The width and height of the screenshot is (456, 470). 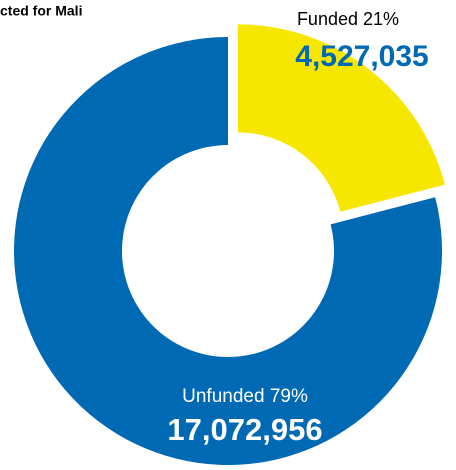 I want to click on slice-label: Unfunded 79%, so click(x=245, y=396).